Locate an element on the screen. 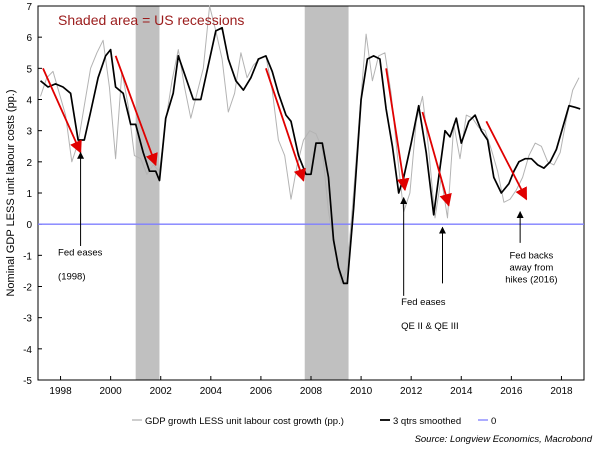 This screenshot has width=604, height=454. annotation-text: (1998) is located at coordinates (71, 276).